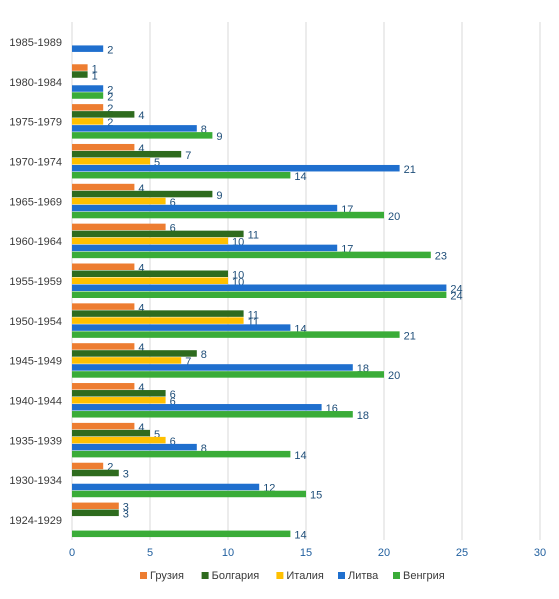 The image size is (559, 599). Describe the element at coordinates (300, 456) in the screenshot. I see `data-label: 14` at that location.